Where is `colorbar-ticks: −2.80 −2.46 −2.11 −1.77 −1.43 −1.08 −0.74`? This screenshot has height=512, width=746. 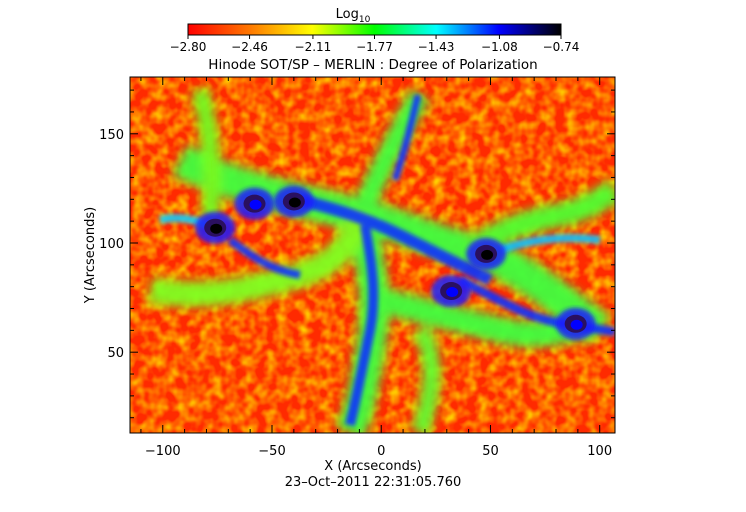 colorbar-ticks: −2.80 −2.46 −2.11 −1.77 −1.43 −1.08 −0.74 is located at coordinates (375, 44).